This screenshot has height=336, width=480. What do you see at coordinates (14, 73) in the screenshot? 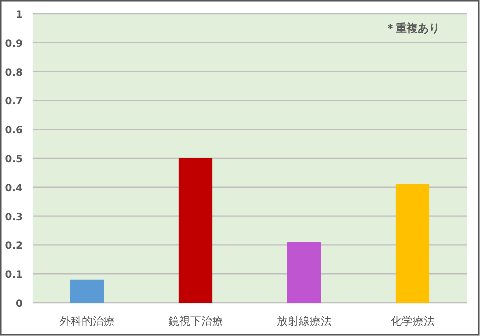
I see `y-tick-label: 0.8` at bounding box center [14, 73].